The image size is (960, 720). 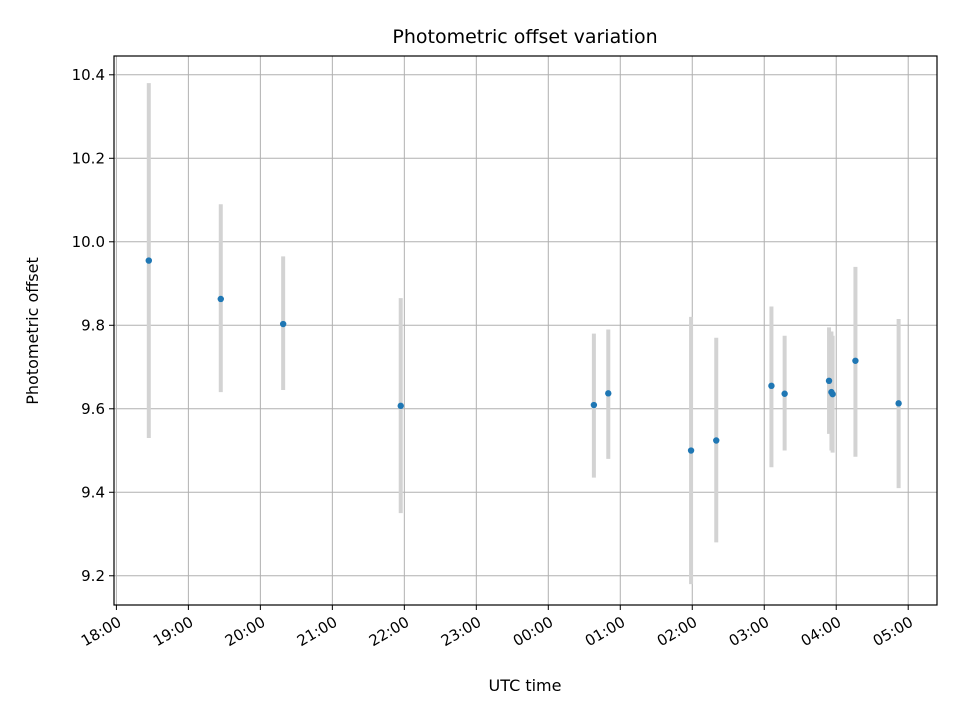 What do you see at coordinates (93, 492) in the screenshot?
I see `y-tick-label: 9.4` at bounding box center [93, 492].